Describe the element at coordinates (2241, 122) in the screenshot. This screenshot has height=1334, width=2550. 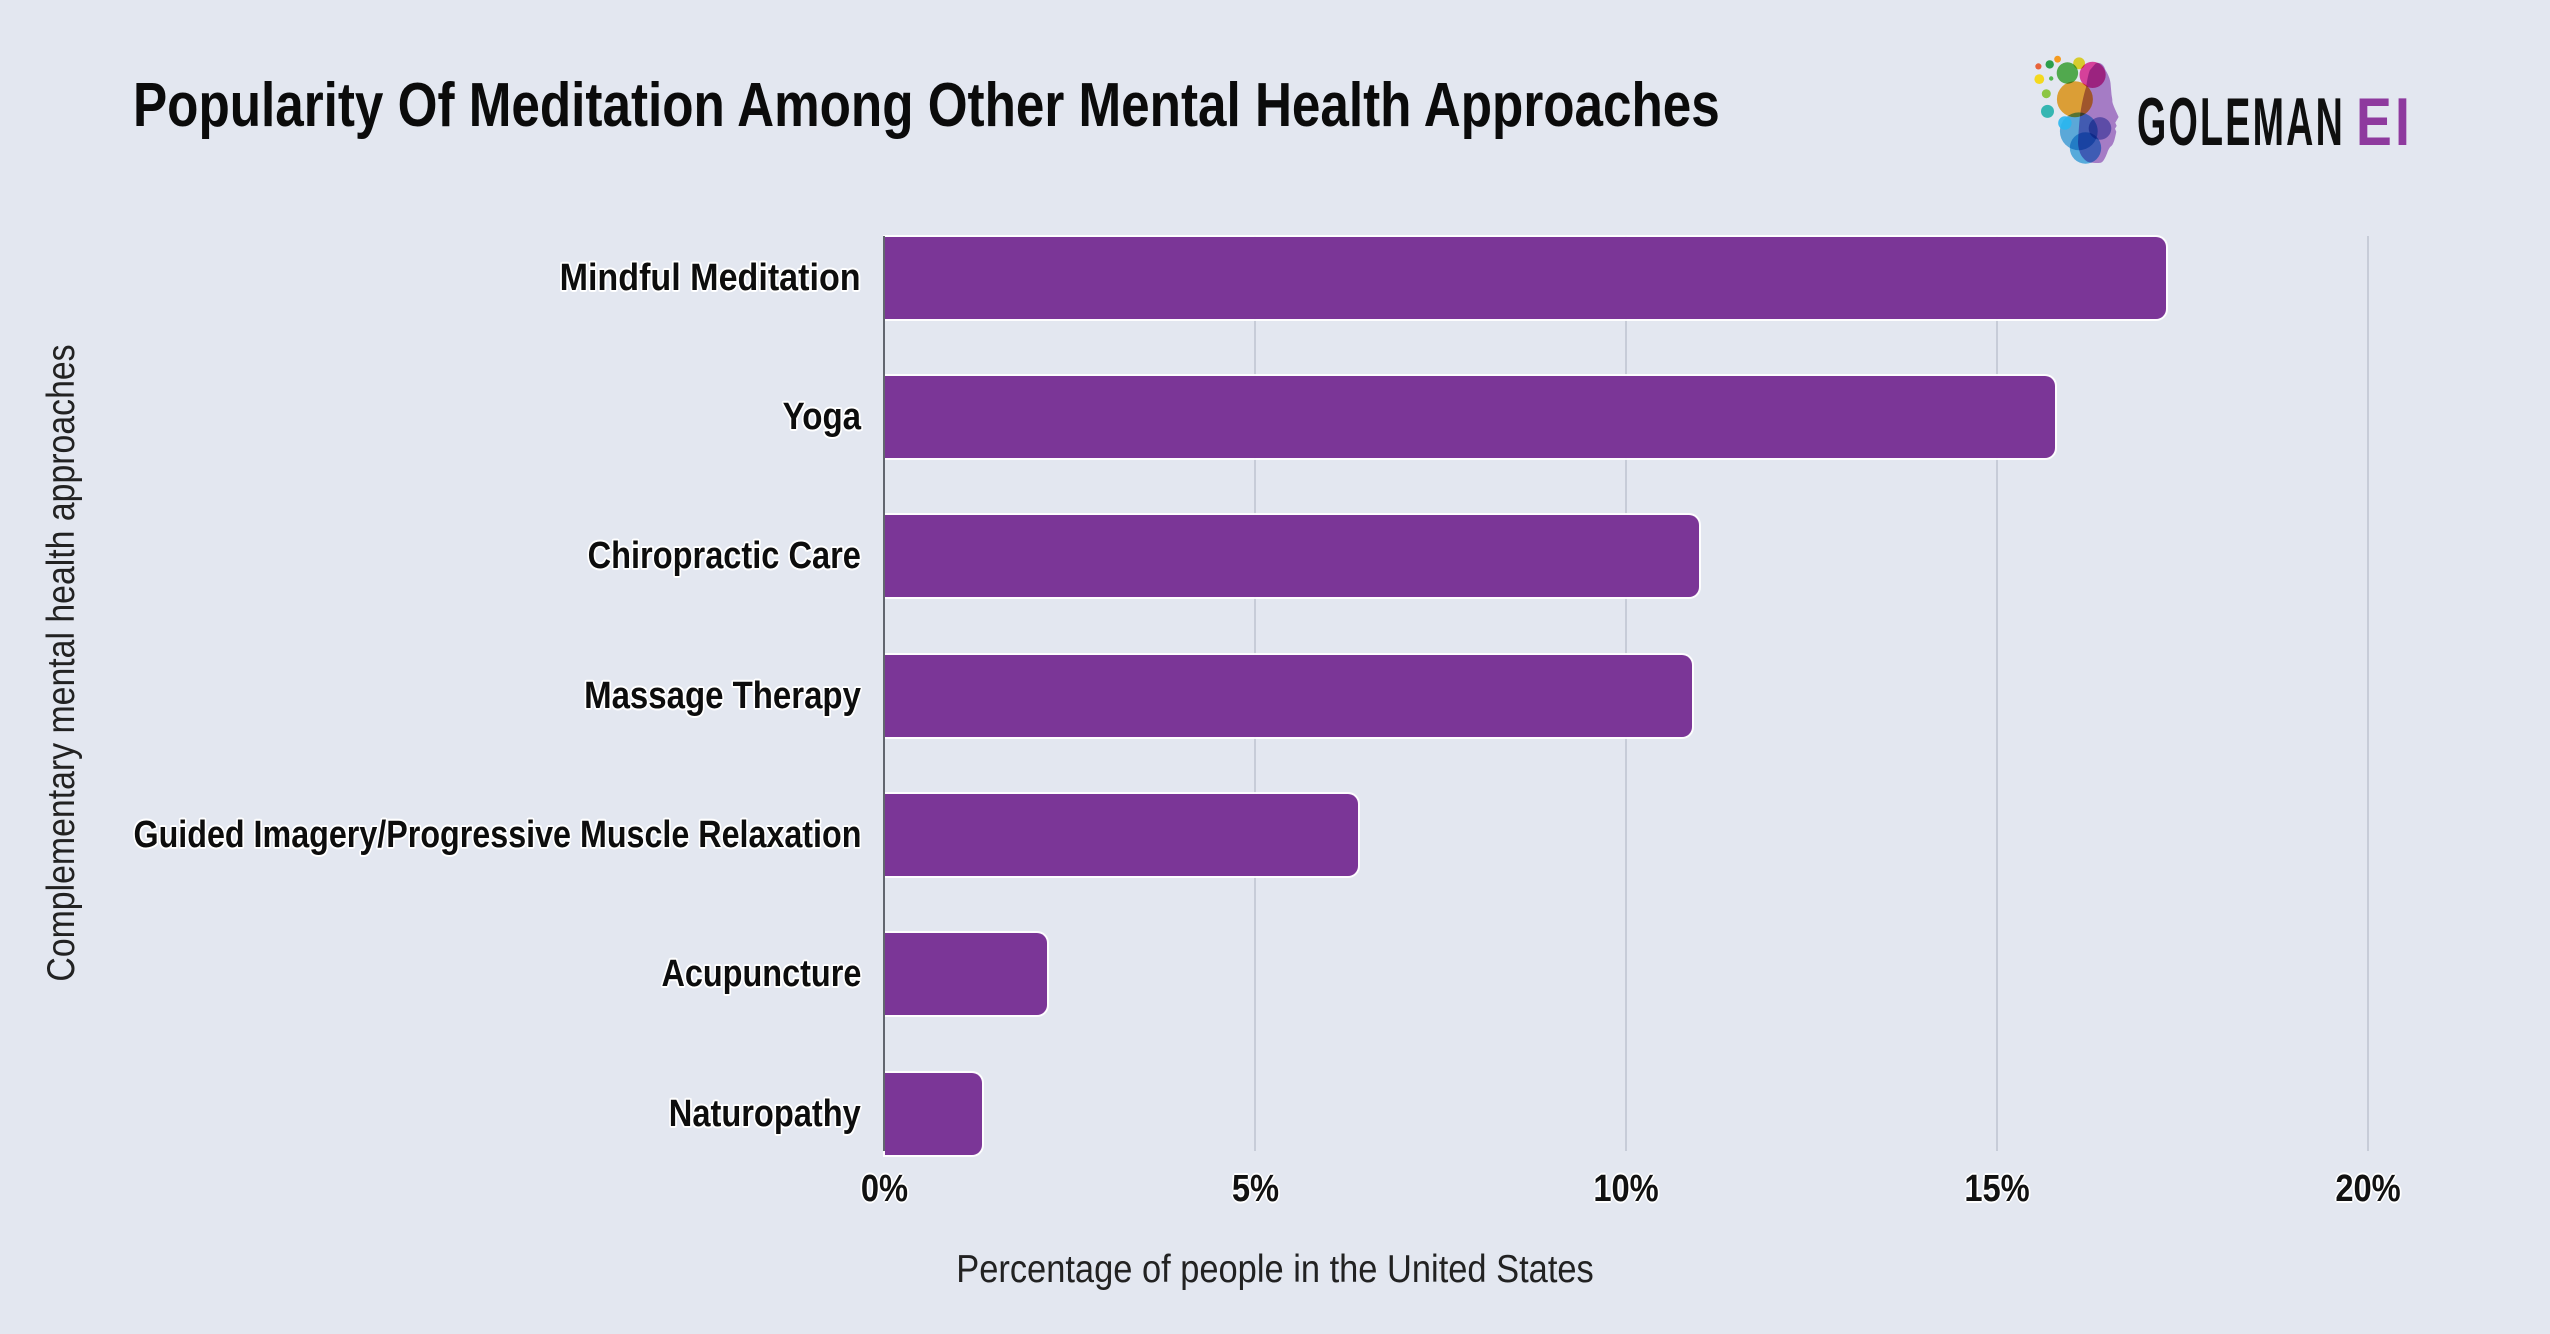
I see `svg-text: GOLEMAN` at that location.